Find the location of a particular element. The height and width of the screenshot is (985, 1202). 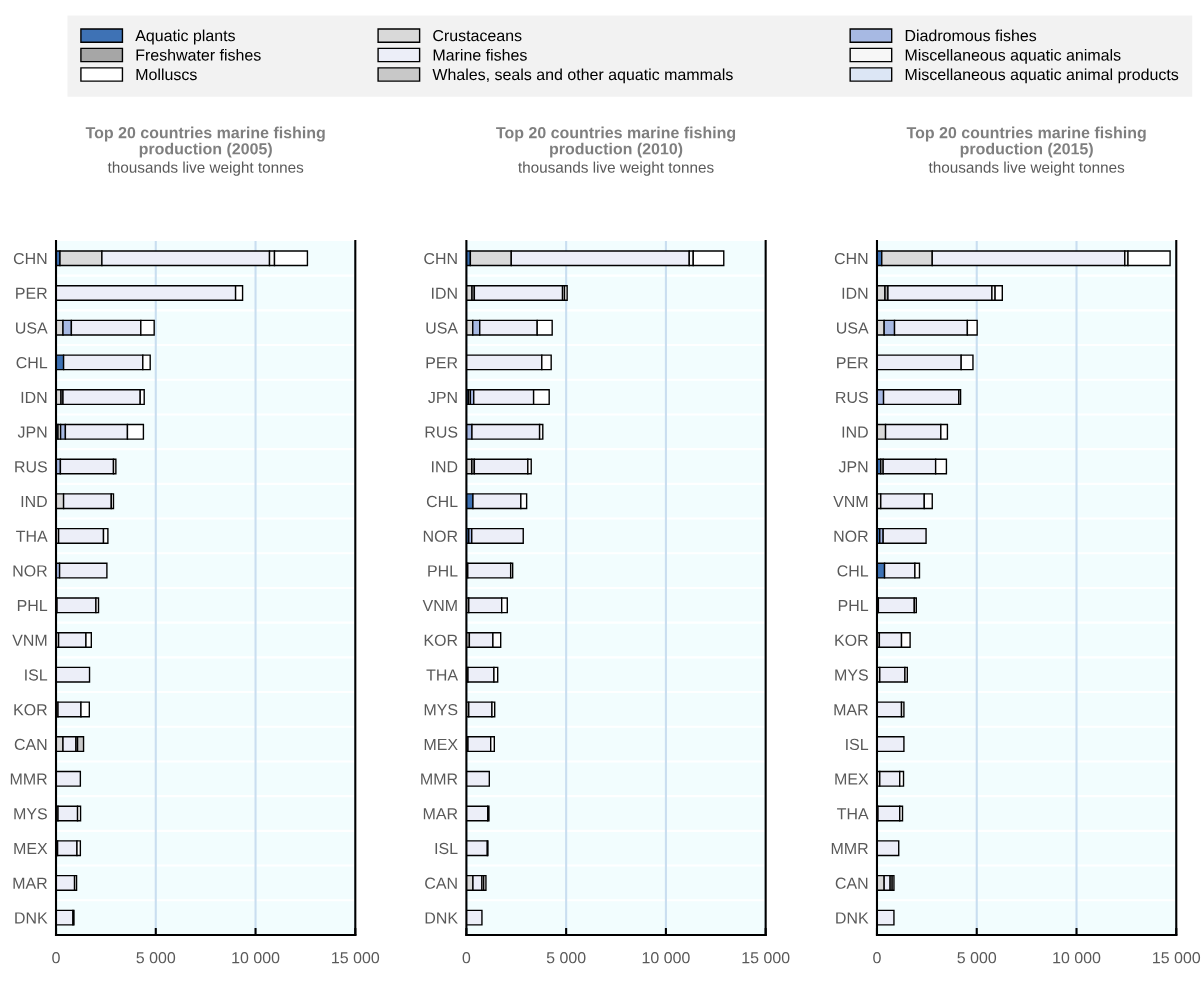

legend-label: Freshwater fishes is located at coordinates (198, 54).